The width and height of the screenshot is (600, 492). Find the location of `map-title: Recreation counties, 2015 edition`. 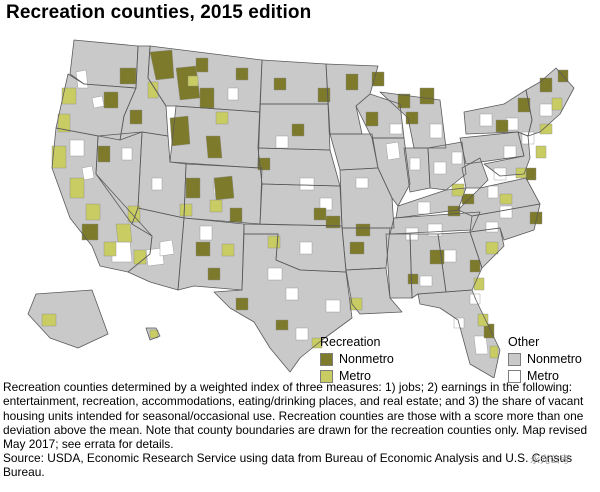

map-title: Recreation counties, 2015 edition is located at coordinates (159, 12).